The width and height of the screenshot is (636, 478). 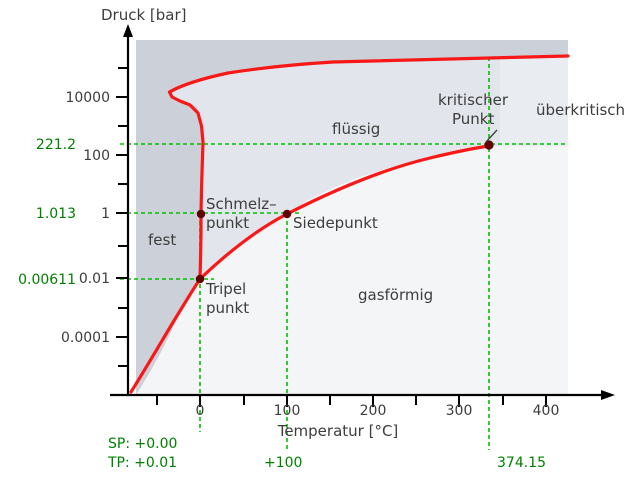 What do you see at coordinates (162, 240) in the screenshot?
I see `region-label-fest: fest` at bounding box center [162, 240].